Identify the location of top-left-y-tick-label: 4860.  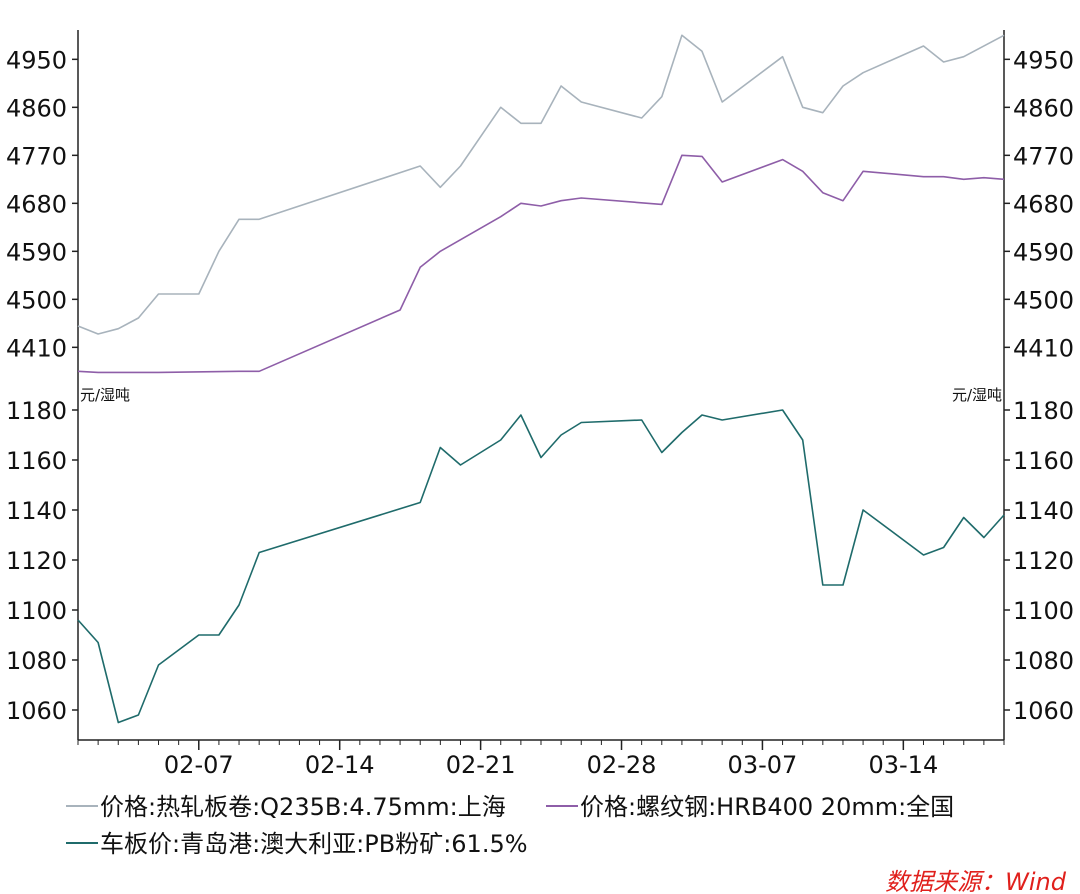
(36, 108).